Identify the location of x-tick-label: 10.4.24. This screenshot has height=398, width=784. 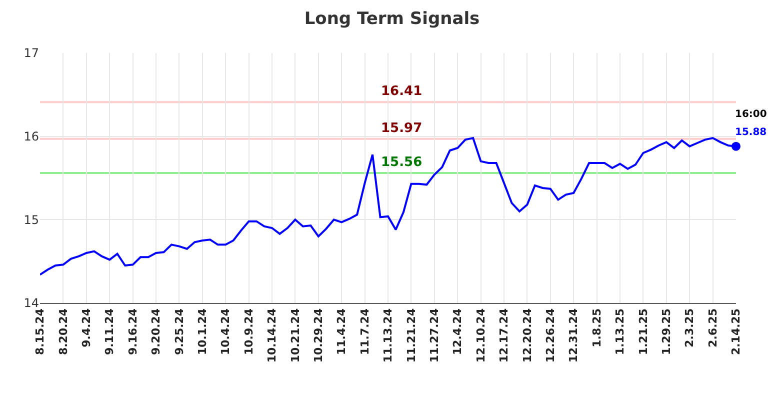
(225, 332).